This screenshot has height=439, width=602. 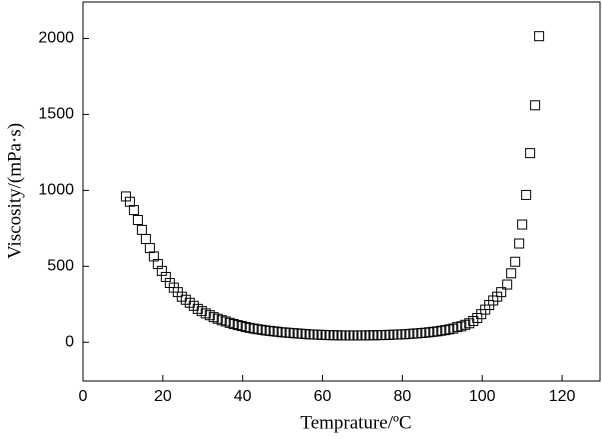 I want to click on y-tick-label: 0, so click(x=69, y=341).